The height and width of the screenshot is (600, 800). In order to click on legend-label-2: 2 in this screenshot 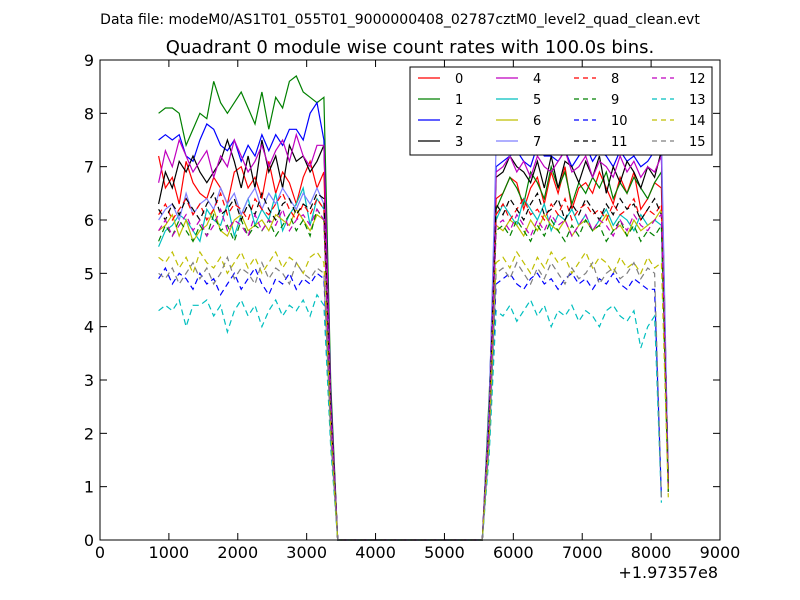, I will do `click(459, 121)`.